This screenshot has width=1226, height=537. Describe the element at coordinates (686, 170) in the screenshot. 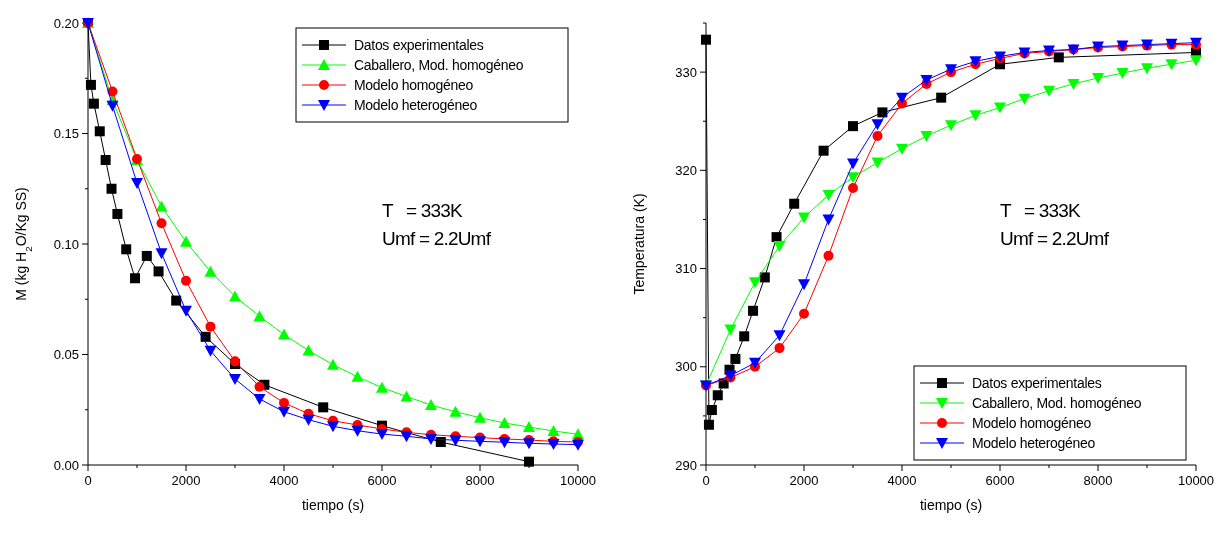

I see `y-tick-label: 320` at that location.